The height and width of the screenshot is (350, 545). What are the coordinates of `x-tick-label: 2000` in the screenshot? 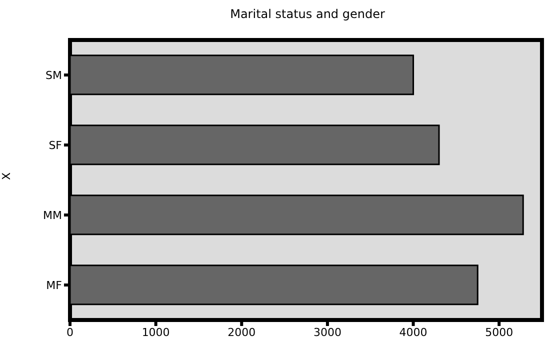 It's located at (242, 332).